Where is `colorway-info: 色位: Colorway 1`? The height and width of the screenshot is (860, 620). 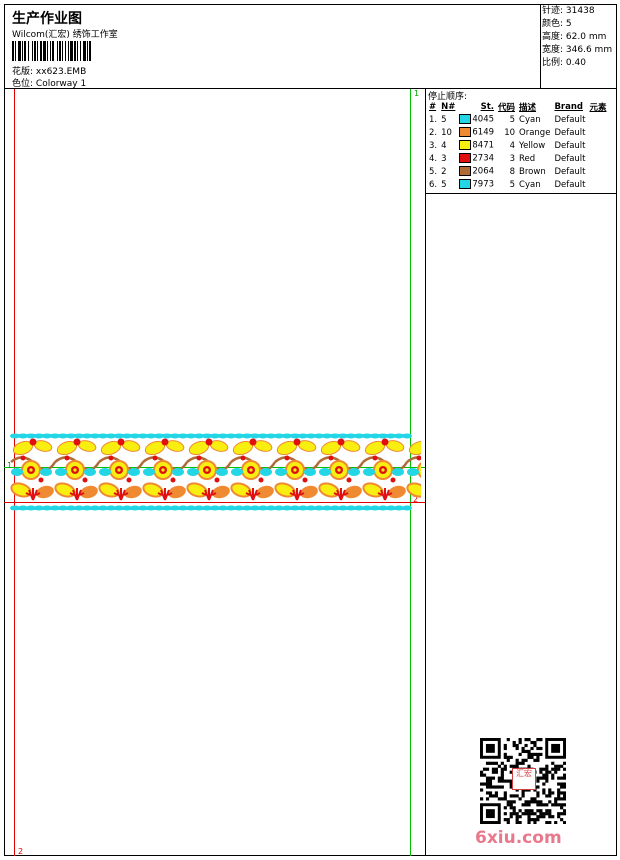 colorway-info: 色位: Colorway 1 is located at coordinates (49, 82).